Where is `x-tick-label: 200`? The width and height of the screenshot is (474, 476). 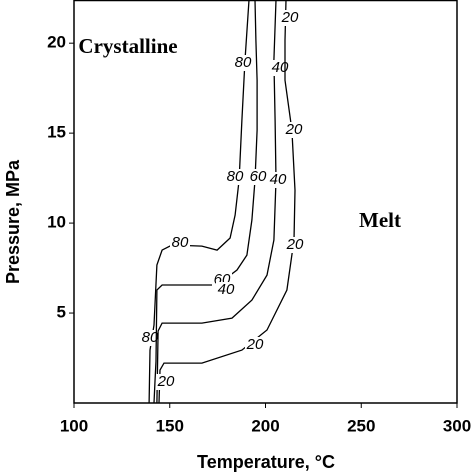
x-tick-label: 200 is located at coordinates (265, 425).